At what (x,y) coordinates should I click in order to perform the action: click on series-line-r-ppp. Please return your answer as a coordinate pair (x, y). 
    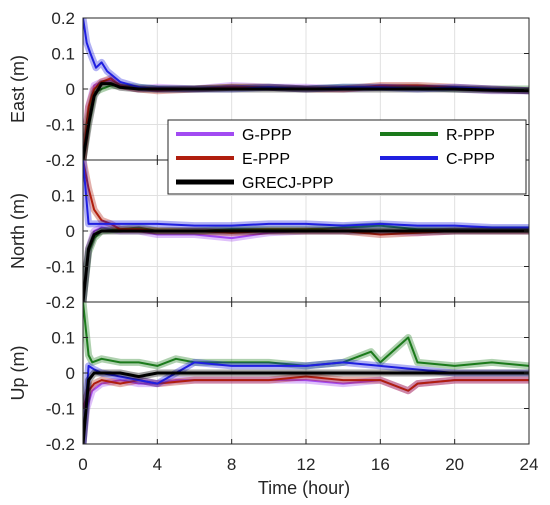
    Looking at the image, I should click on (306, 334).